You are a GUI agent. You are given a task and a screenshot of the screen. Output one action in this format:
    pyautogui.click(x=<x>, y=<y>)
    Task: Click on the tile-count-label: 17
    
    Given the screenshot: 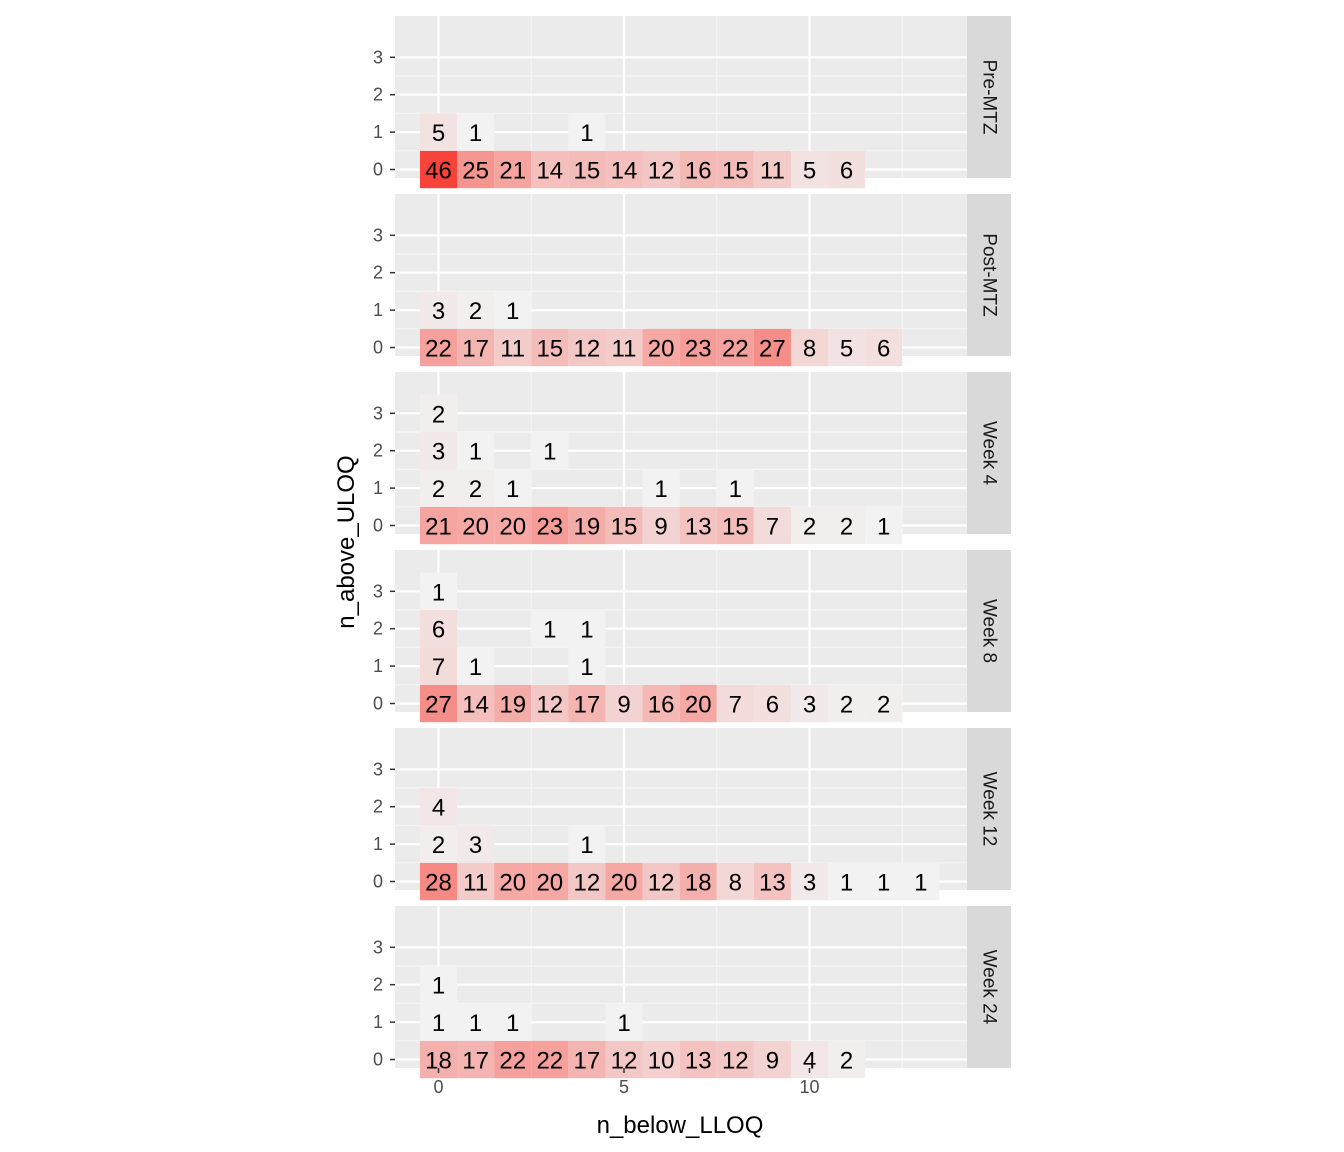 What is the action you would take?
    pyautogui.click(x=475, y=349)
    